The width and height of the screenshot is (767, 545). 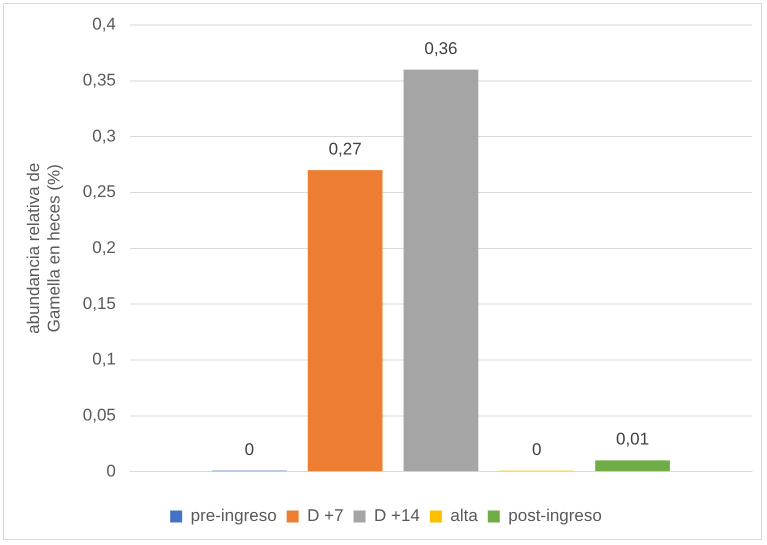 What do you see at coordinates (345, 148) in the screenshot?
I see `data-label: 0,27` at bounding box center [345, 148].